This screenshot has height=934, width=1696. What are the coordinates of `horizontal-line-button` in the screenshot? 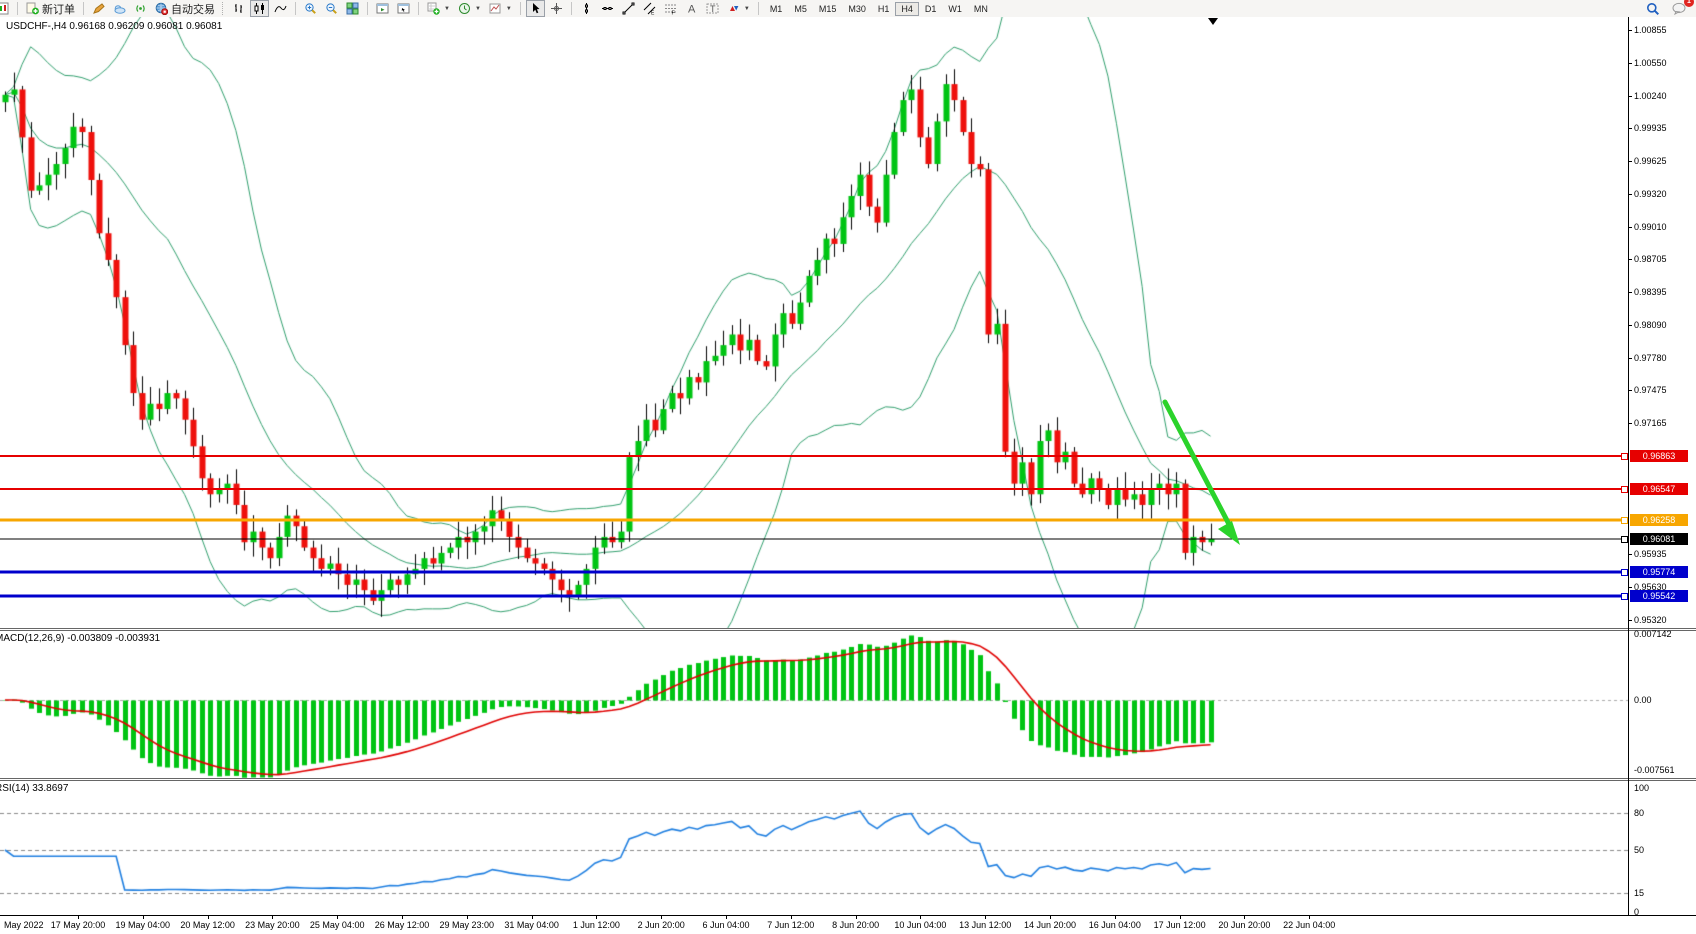 It's located at (607, 8).